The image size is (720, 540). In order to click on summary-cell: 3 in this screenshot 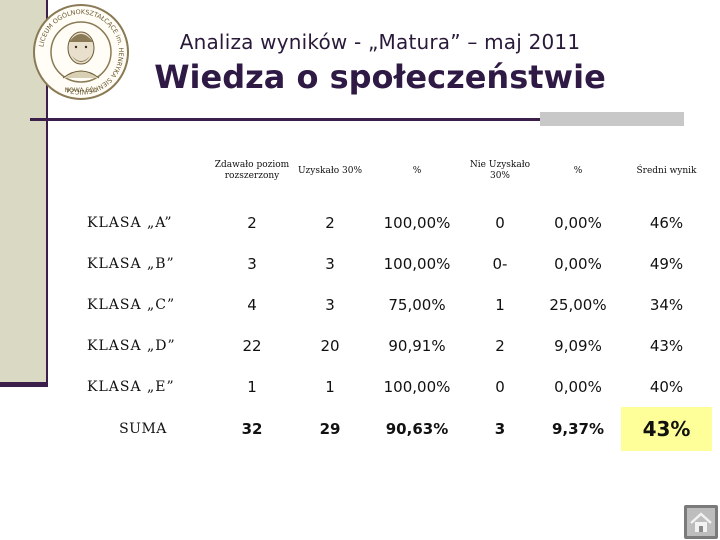, I will do `click(500, 429)`.